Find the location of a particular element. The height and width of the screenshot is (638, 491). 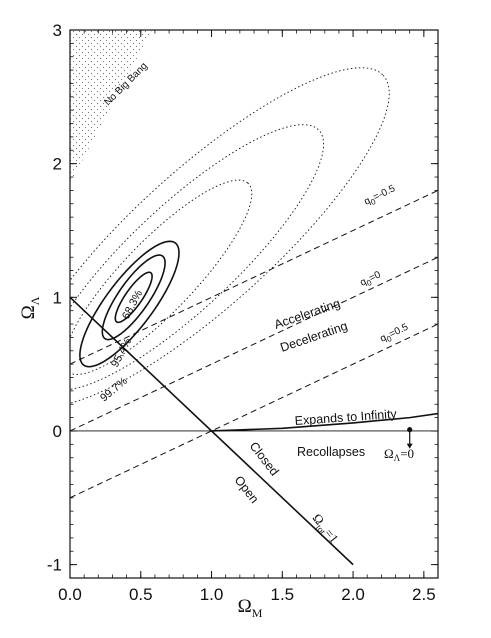

q0-minus-half-label: q0=-0.5 is located at coordinates (380, 196).